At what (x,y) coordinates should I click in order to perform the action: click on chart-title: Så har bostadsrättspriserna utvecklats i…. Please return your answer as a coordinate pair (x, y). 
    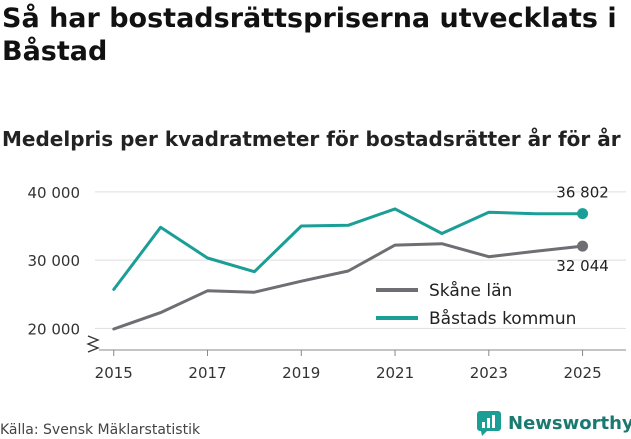
    Looking at the image, I should click on (309, 35).